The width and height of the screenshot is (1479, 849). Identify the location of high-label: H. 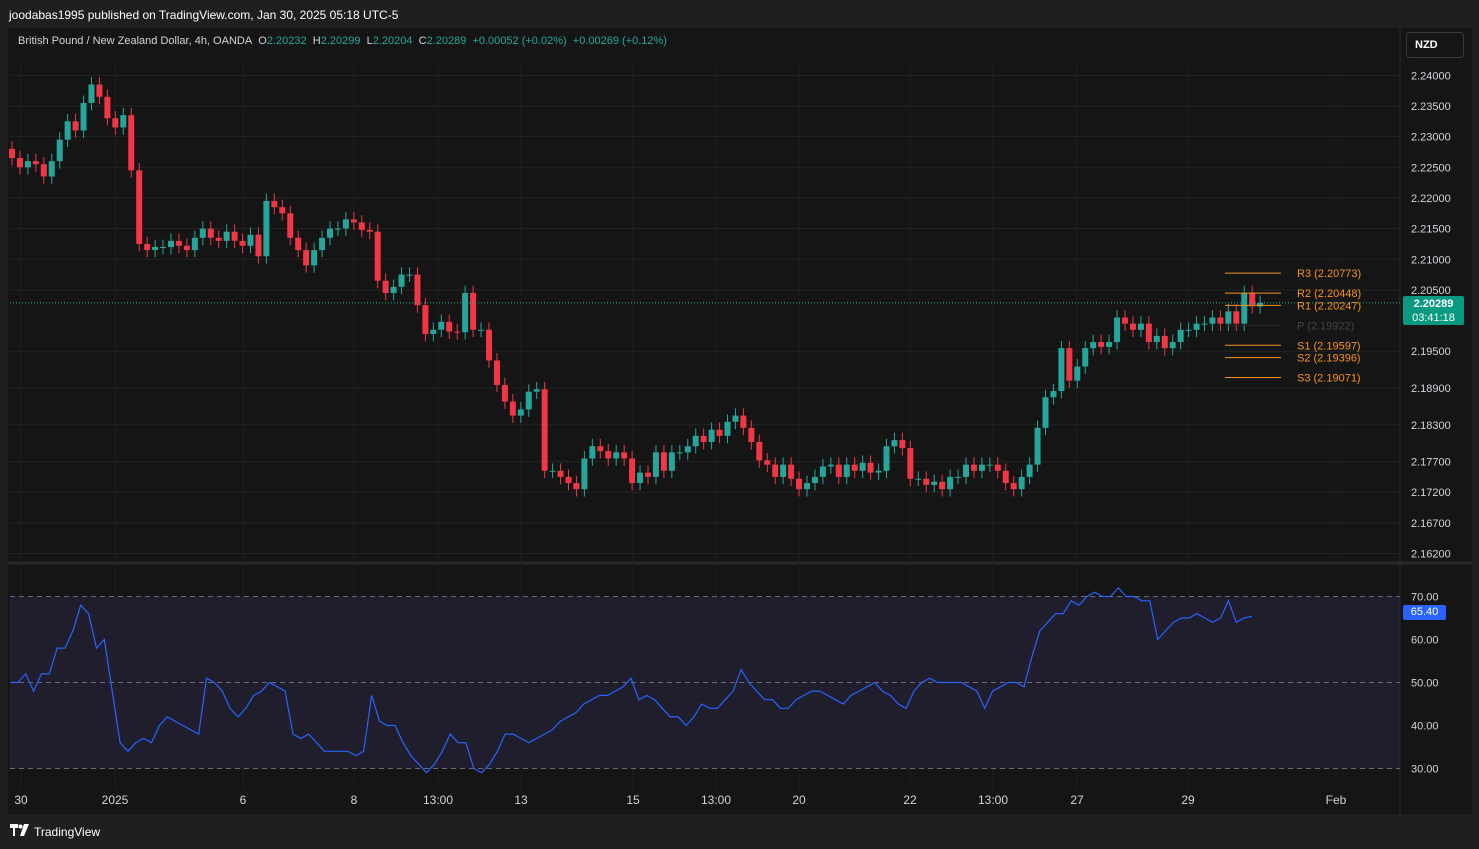
(316, 41).